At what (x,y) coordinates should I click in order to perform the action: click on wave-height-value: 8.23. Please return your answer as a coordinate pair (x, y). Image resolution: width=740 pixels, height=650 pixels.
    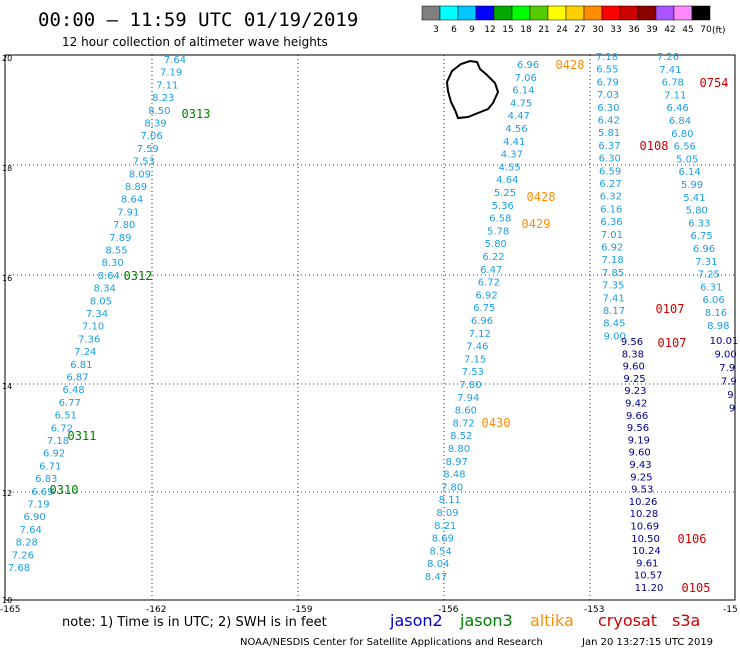
    Looking at the image, I should click on (163, 98).